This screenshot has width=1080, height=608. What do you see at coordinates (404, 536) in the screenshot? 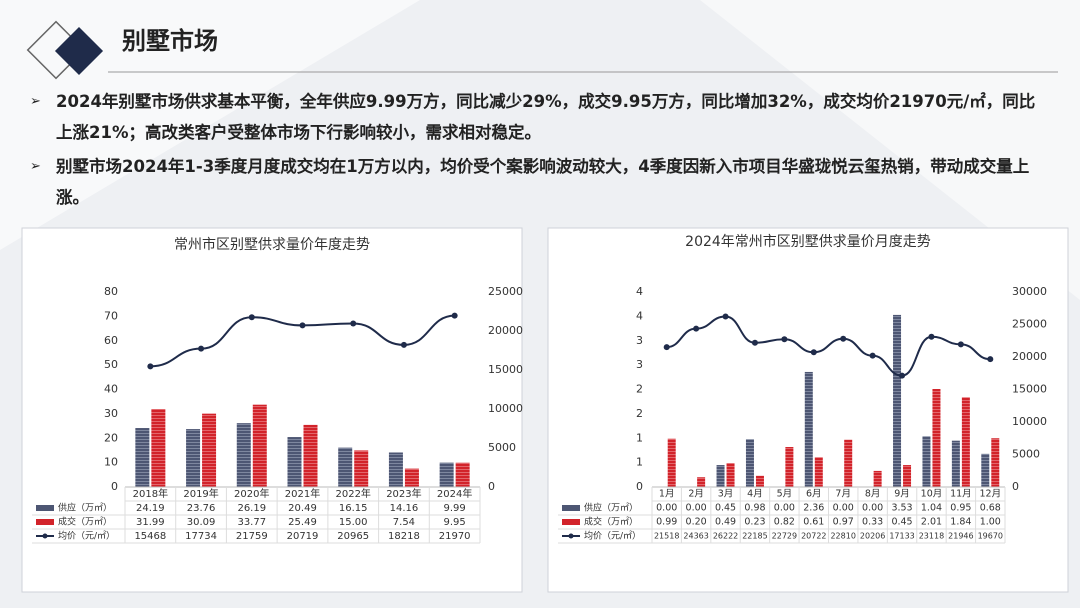
I see `table-value: 18218` at bounding box center [404, 536].